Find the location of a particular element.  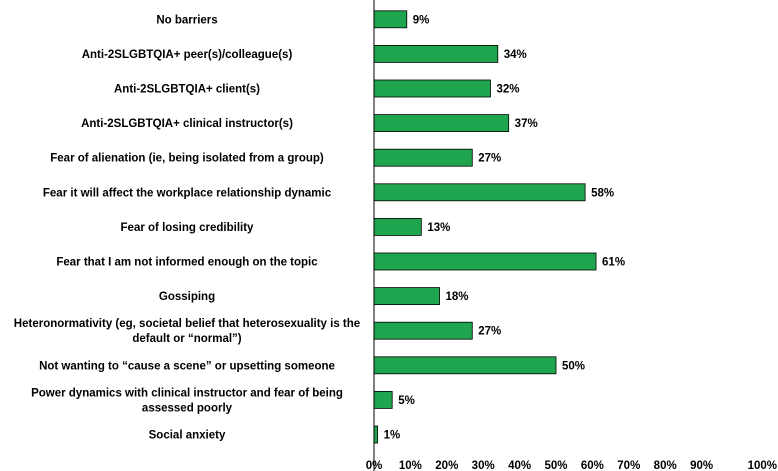

bar-value-label: 18% is located at coordinates (457, 297).